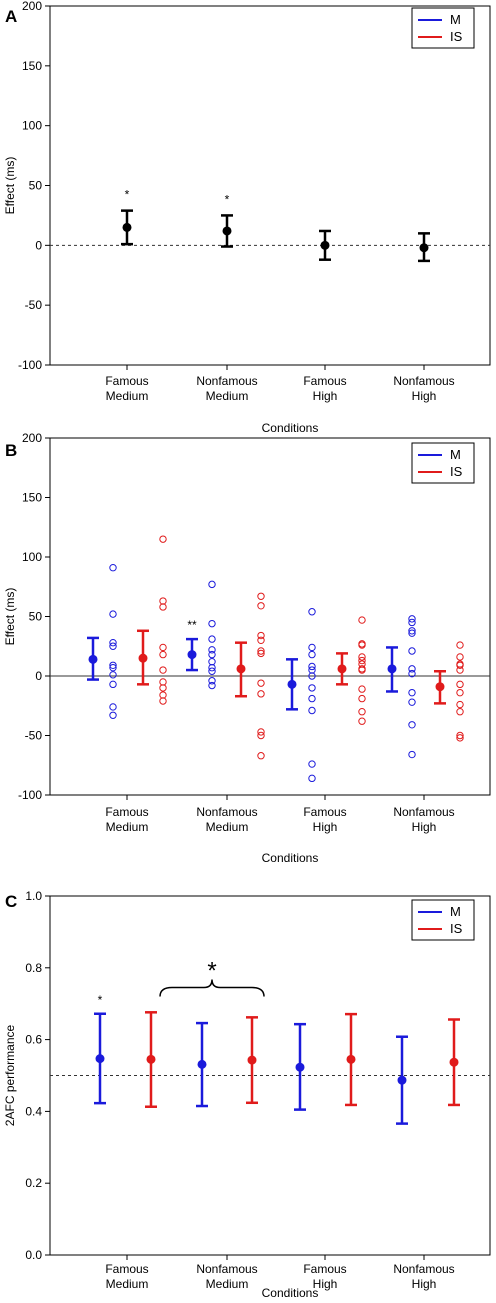 This screenshot has width=496, height=1303. Describe the element at coordinates (33, 1255) in the screenshot. I see `y-tick-label: 0.0` at that location.